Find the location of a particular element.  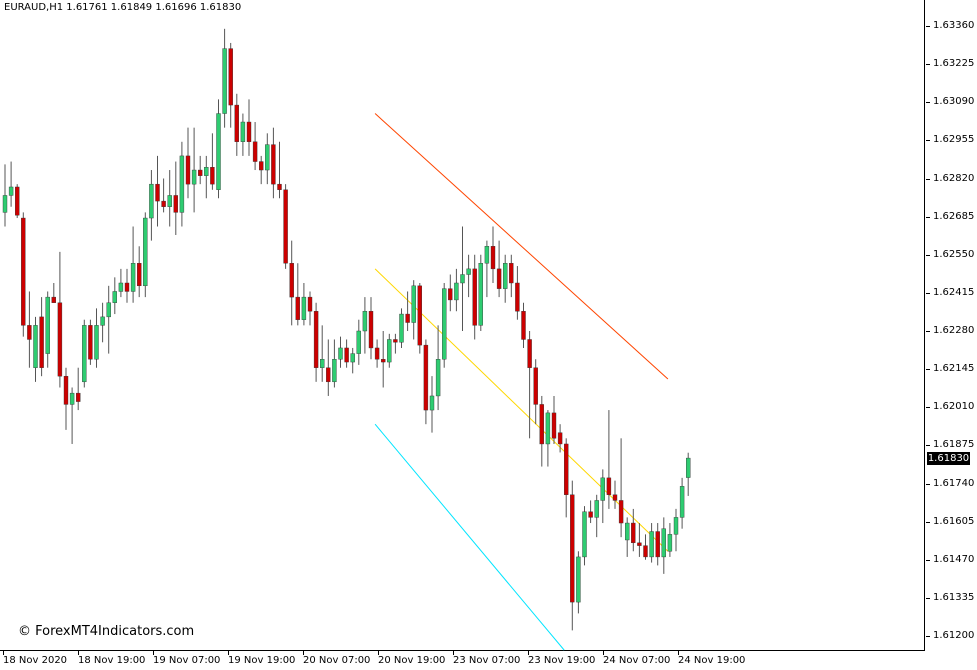

price-label: 1.61335 is located at coordinates (954, 597).